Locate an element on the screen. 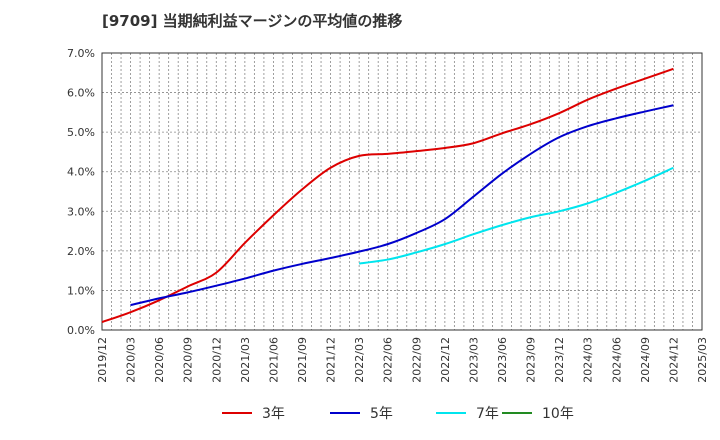 The image size is (720, 440). x-tick-label: 2021/09 is located at coordinates (302, 360).